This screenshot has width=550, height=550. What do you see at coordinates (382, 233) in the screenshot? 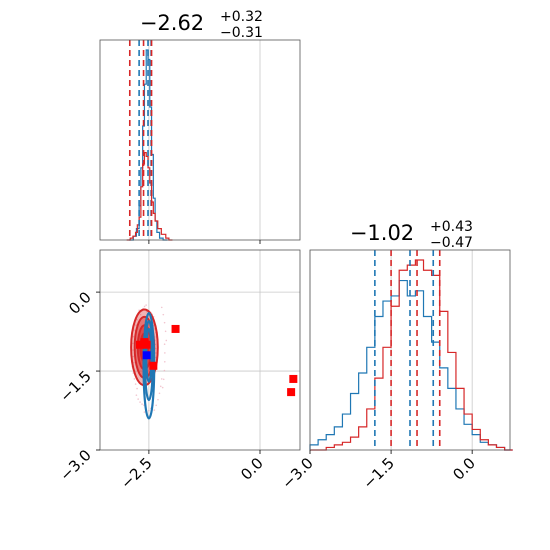
I see `right-panel-title-main: −1.02` at bounding box center [382, 233].